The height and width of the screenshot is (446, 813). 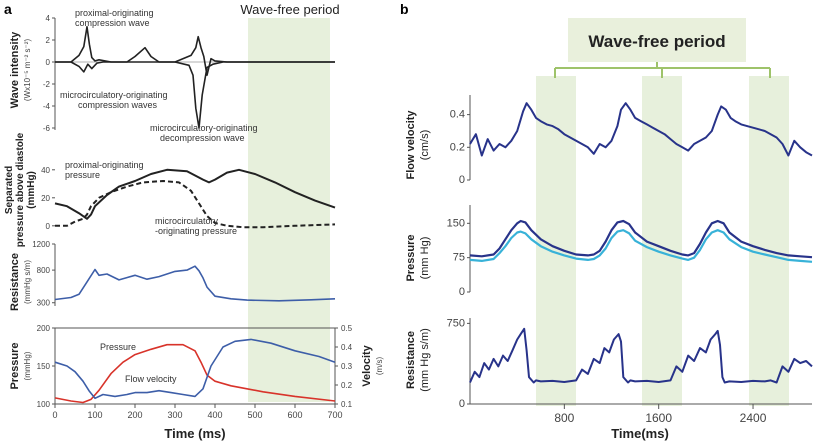 What do you see at coordinates (347, 385) in the screenshot?
I see `a4-right-ticklabel-3: 0.2` at bounding box center [347, 385].